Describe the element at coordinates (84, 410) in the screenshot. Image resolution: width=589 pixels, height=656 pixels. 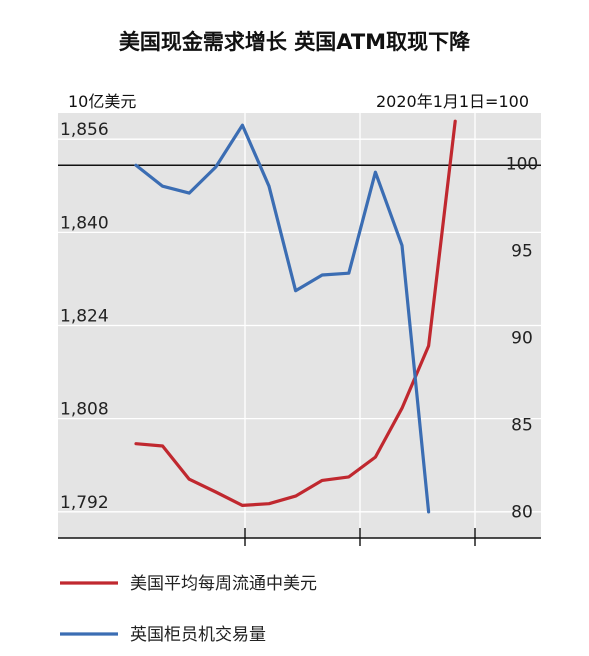
I see `left-tick-label: 1,808` at that location.